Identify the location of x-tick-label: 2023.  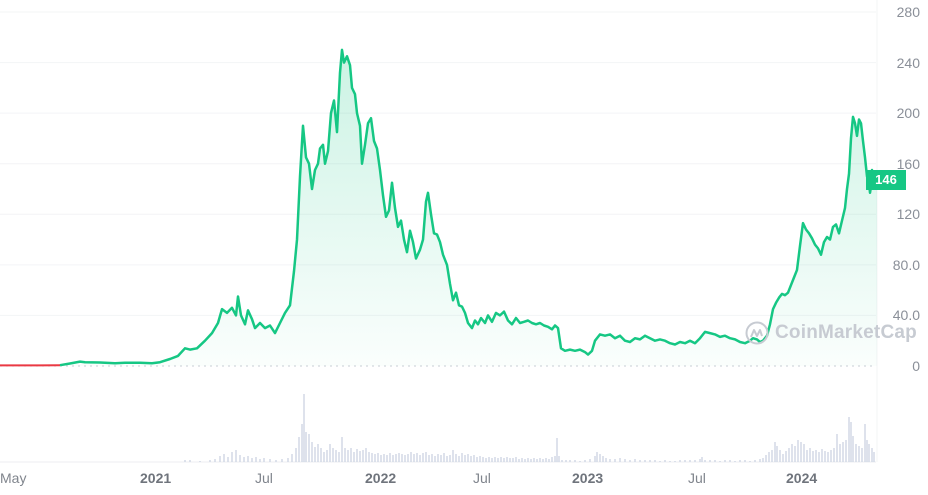
(588, 478).